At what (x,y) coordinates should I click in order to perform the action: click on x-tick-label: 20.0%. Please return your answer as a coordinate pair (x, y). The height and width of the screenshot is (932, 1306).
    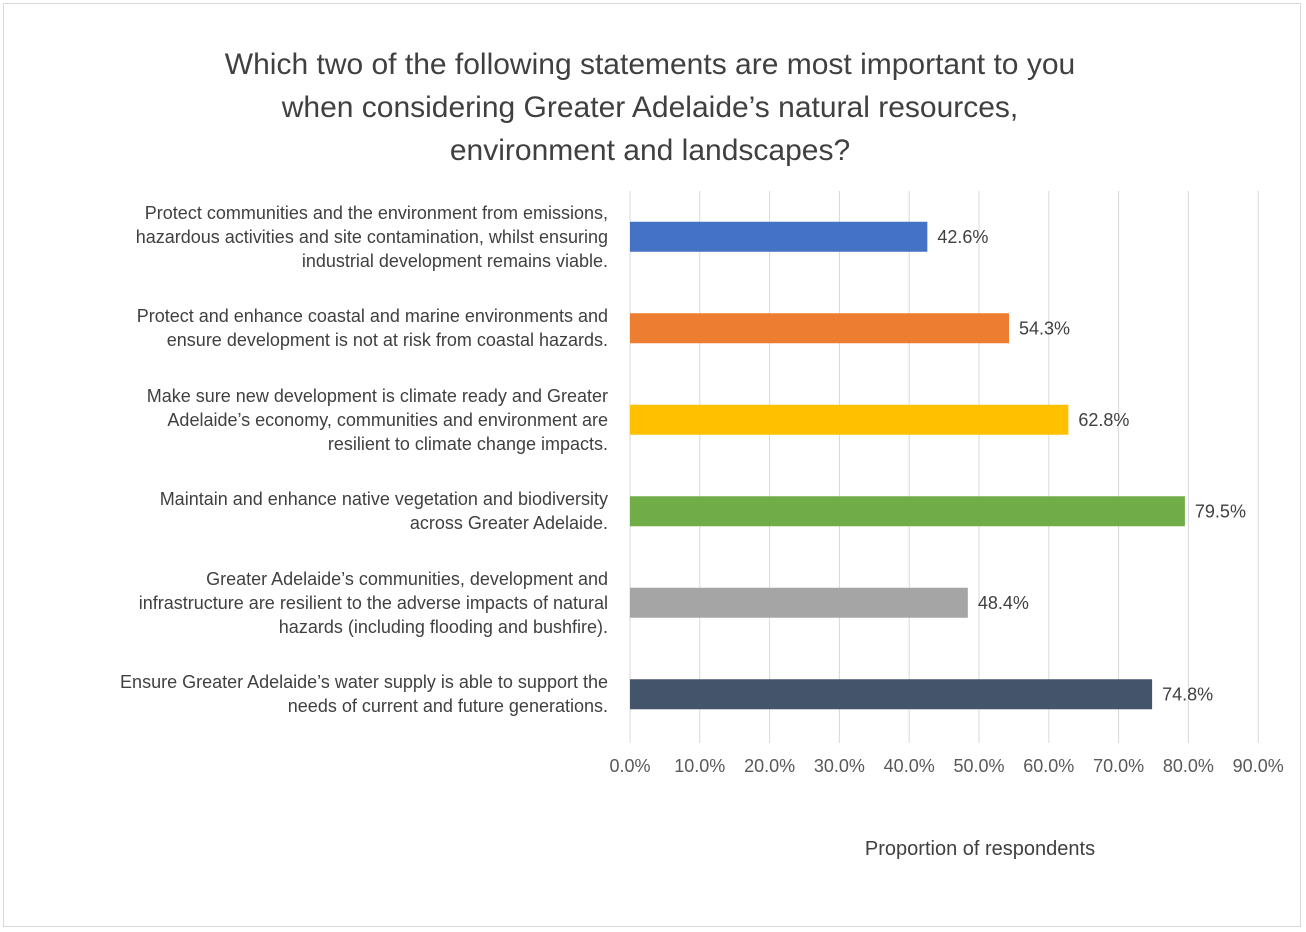
    Looking at the image, I should click on (769, 766).